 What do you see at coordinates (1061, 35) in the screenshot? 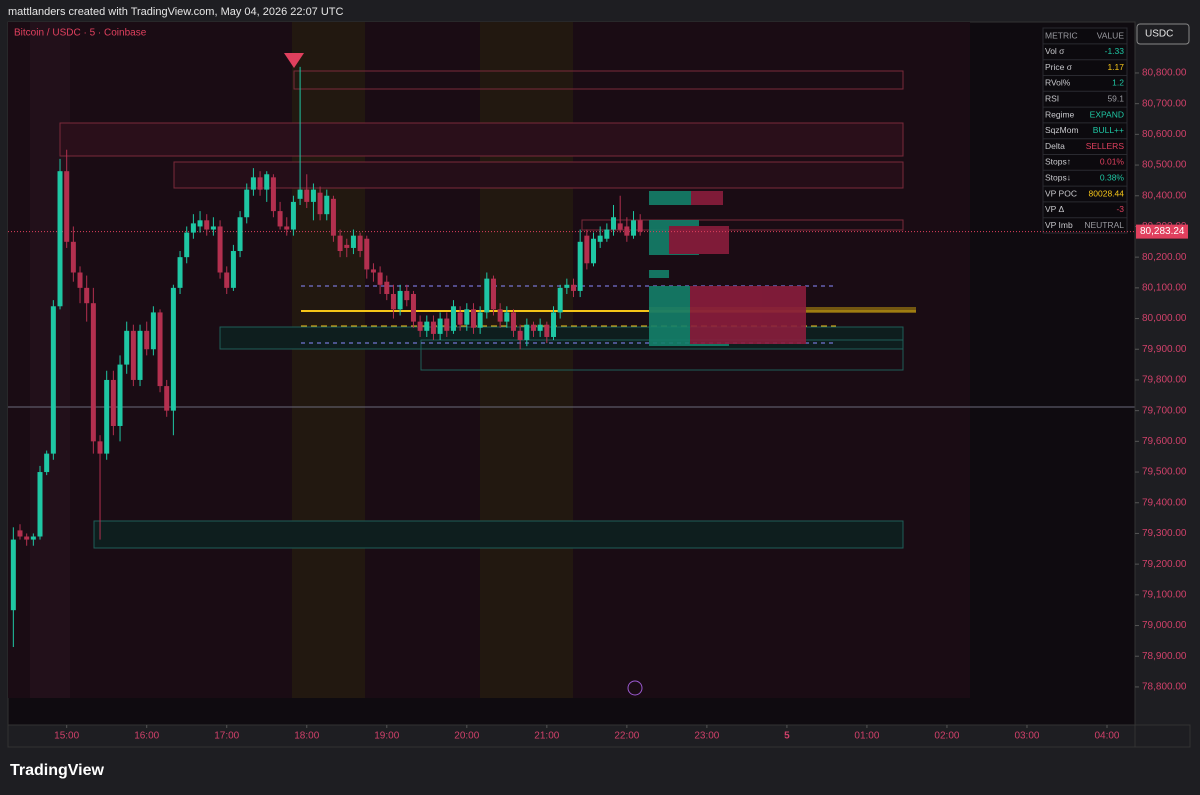
I see `table-header: METRIC` at bounding box center [1061, 35].